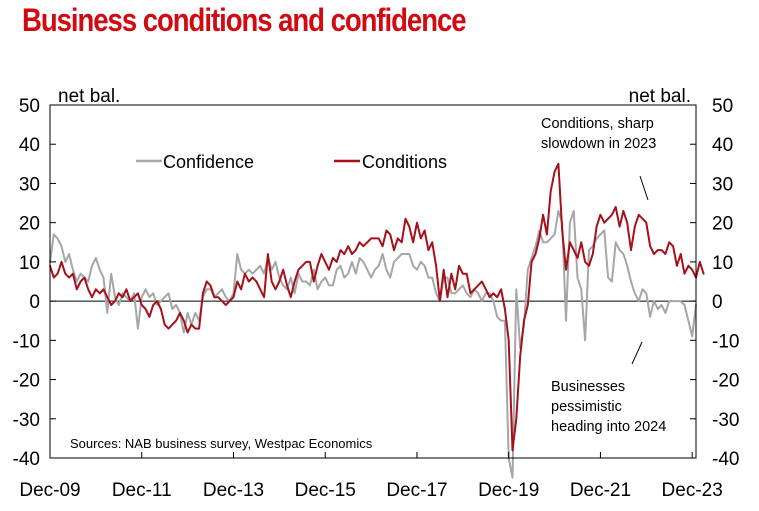  Describe the element at coordinates (692, 490) in the screenshot. I see `x-tick-label: Dec-23` at that location.